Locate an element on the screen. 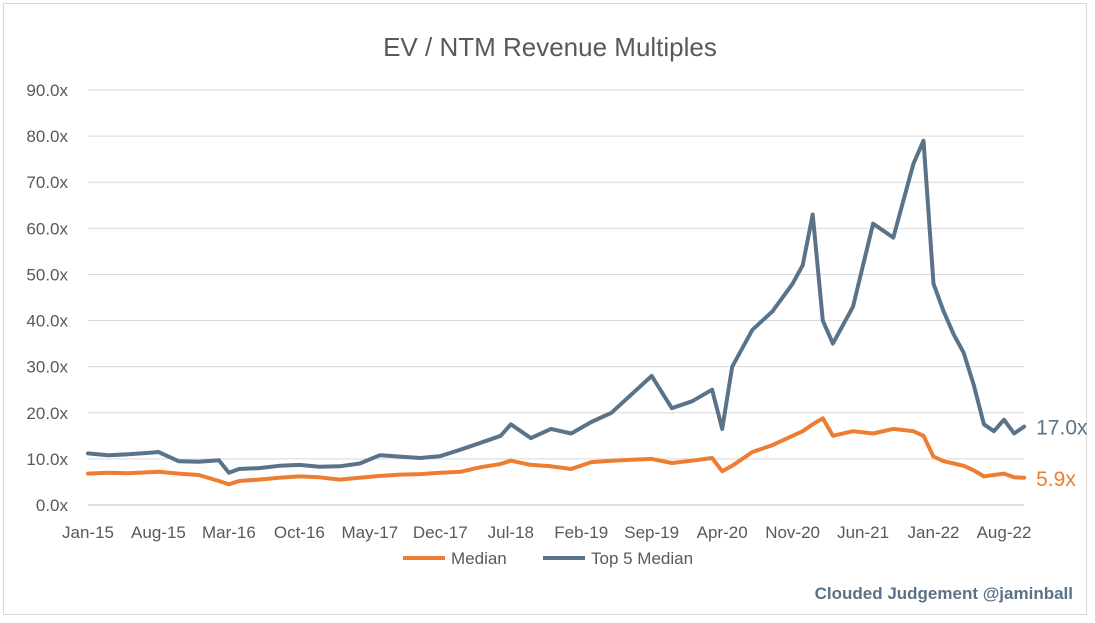 This screenshot has height=623, width=1095. y-tick-label: 80.0x is located at coordinates (47, 136).